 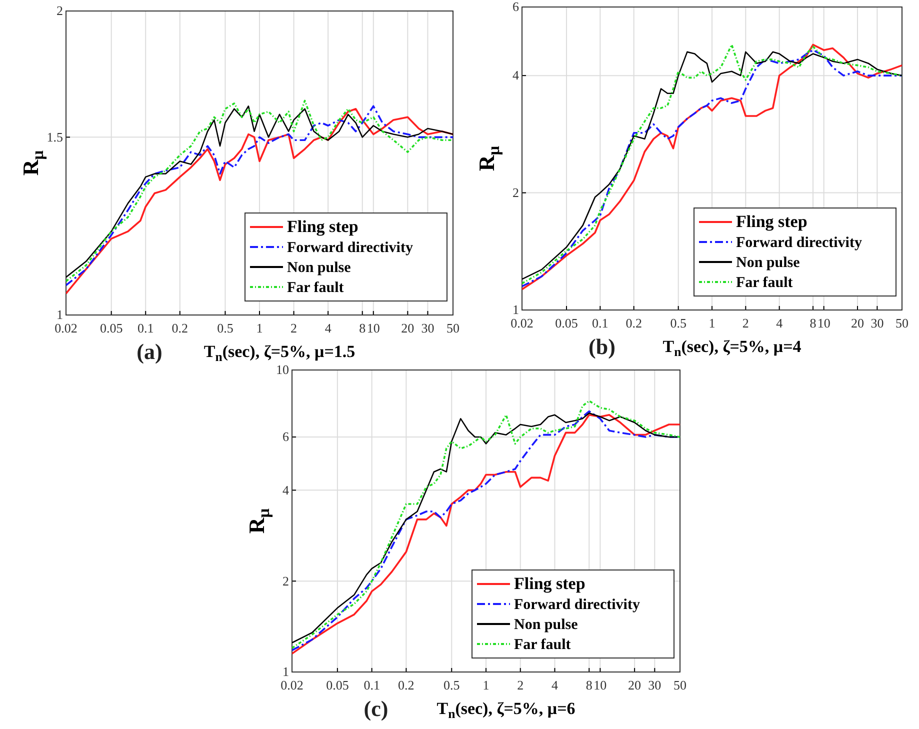 What do you see at coordinates (745, 322) in the screenshot?
I see `x-tick-label: 2` at bounding box center [745, 322].